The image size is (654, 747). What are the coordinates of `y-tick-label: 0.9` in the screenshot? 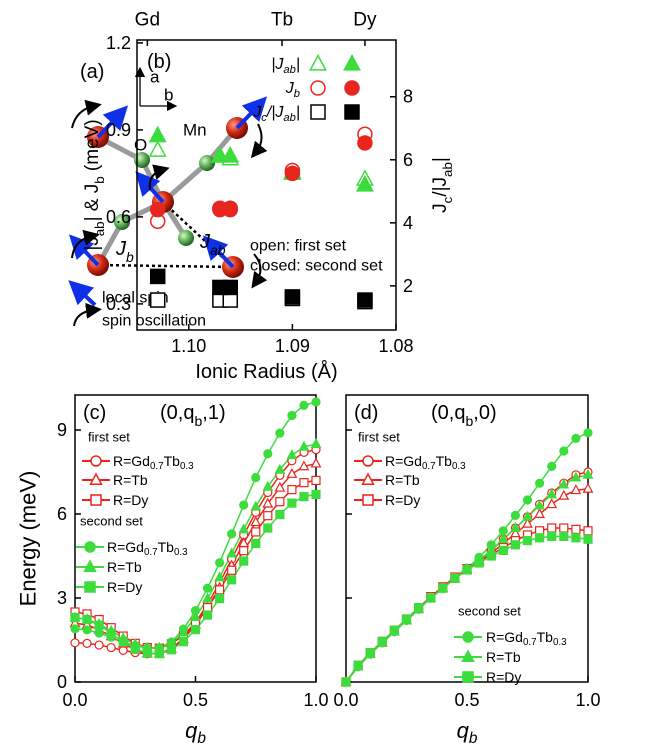 It's located at (118, 130).